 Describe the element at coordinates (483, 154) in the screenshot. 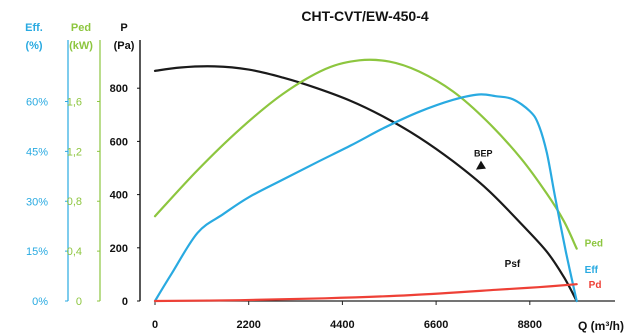

I see `bep-label: BEP` at that location.